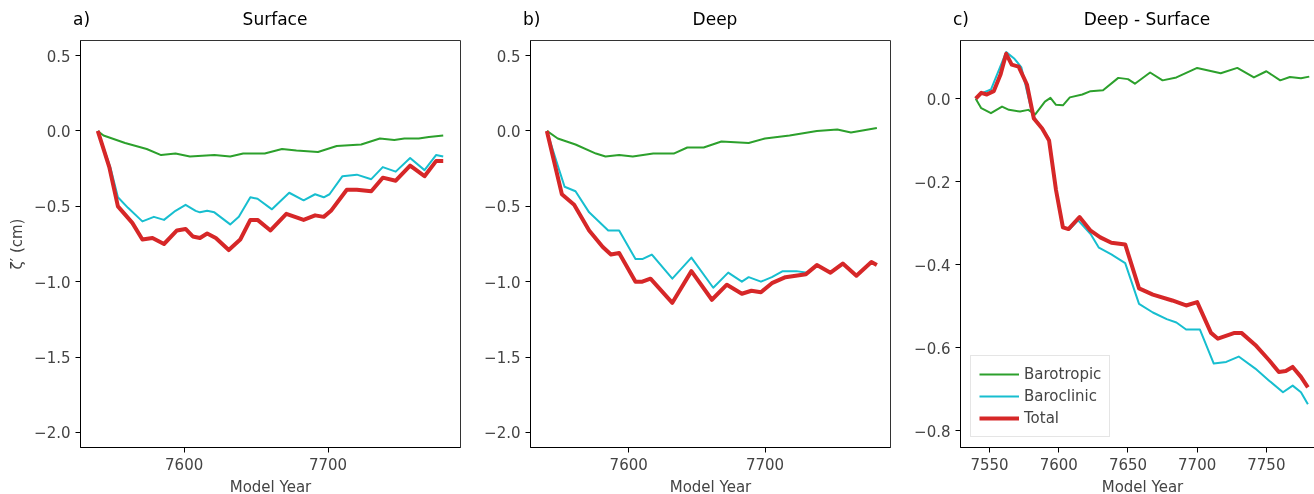  I want to click on chart-title: Deep - Surface, so click(1147, 18).